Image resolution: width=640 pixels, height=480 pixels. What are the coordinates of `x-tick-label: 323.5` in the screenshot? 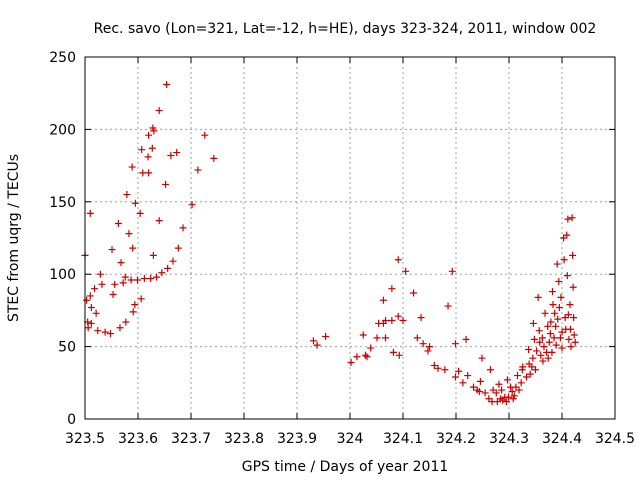 It's located at (85, 439).